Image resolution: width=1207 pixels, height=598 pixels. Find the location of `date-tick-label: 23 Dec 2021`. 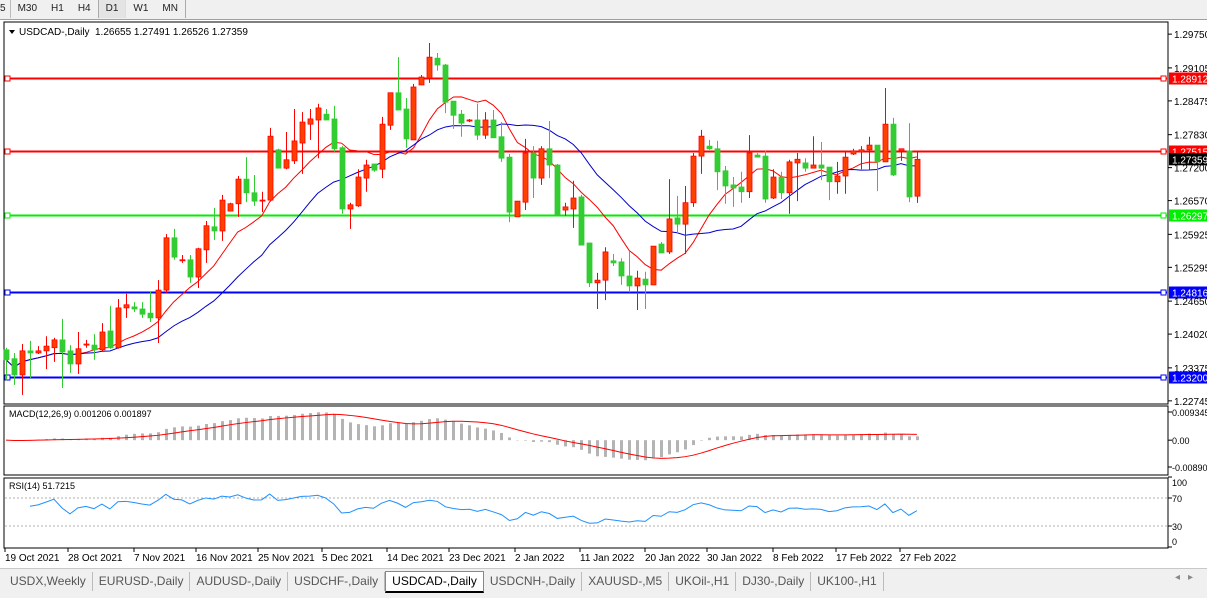

date-tick-label: 23 Dec 2021 is located at coordinates (477, 558).